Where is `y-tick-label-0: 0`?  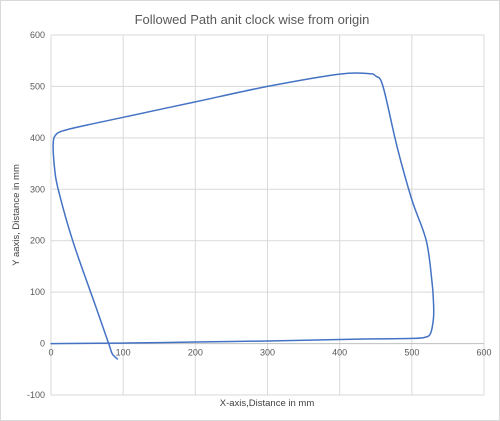 y-tick-label-0: 0 is located at coordinates (42, 344).